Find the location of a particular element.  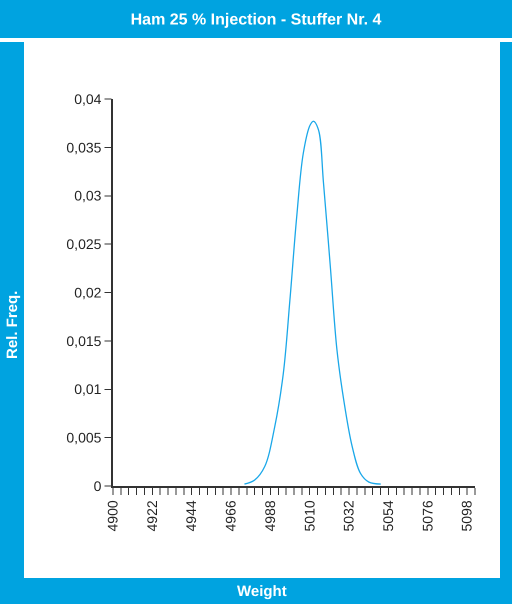

x-tick-label: 4922 is located at coordinates (152, 516).